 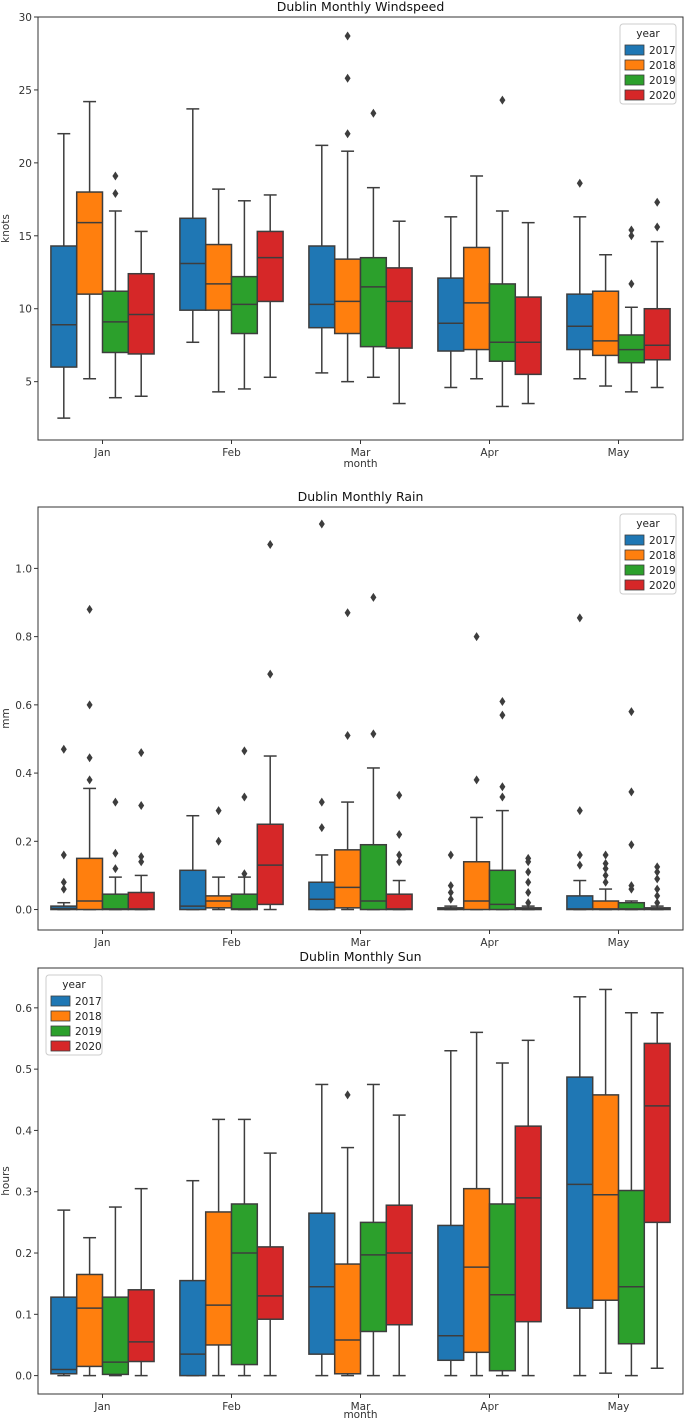 I want to click on box-apr-2020, so click(x=528, y=313).